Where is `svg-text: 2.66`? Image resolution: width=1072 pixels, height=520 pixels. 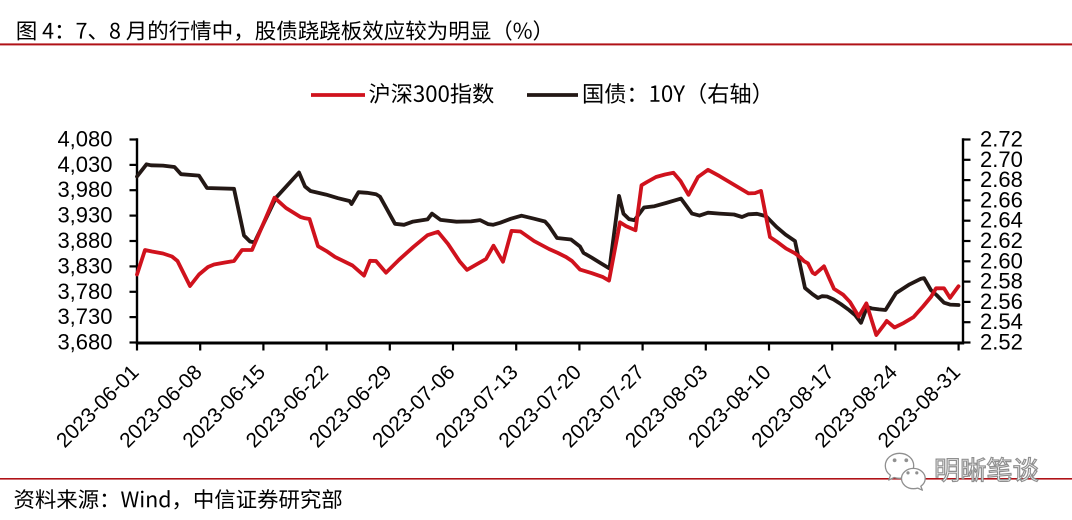 svg-text: 2.66 is located at coordinates (1001, 199).